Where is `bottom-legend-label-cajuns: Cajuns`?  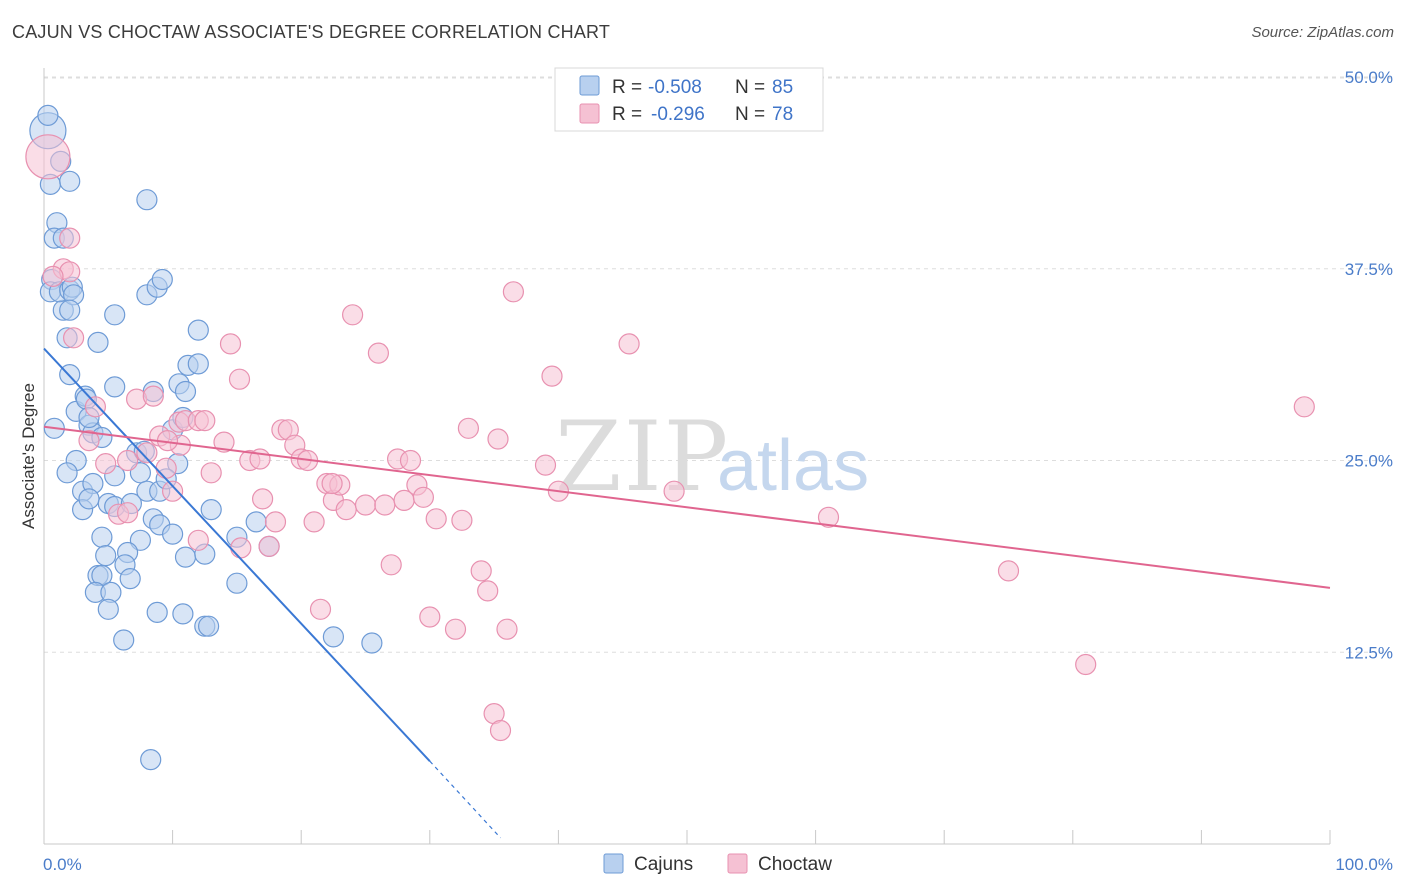
bottom-legend-label-cajuns: Cajuns is located at coordinates (663, 864).